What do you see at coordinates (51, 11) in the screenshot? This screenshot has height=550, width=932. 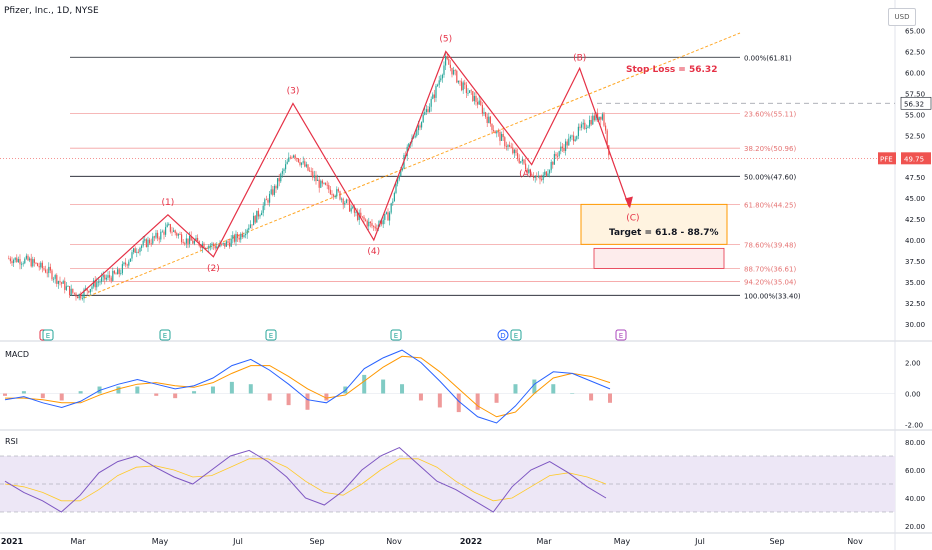 I see `chart-title: Pfizer, Inc., 1D, NYSE` at bounding box center [51, 11].